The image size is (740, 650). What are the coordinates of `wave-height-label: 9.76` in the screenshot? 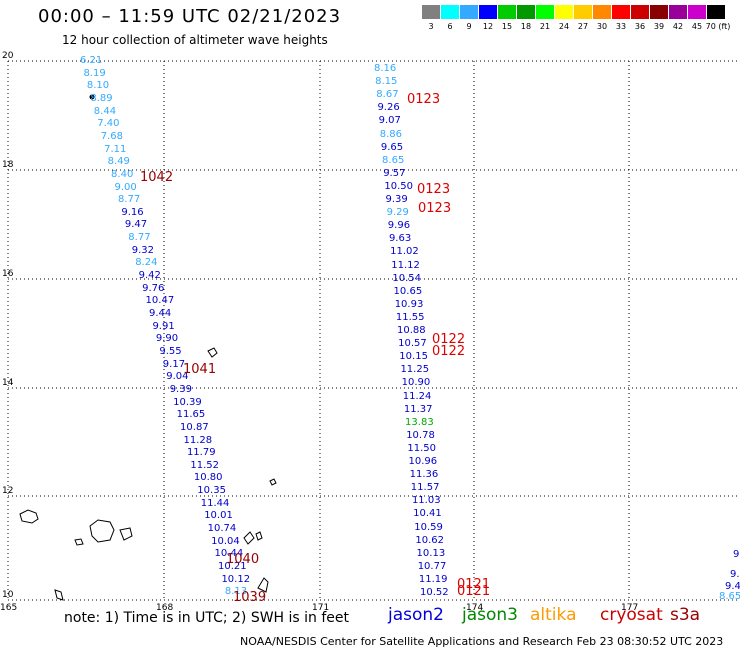 It's located at (153, 288).